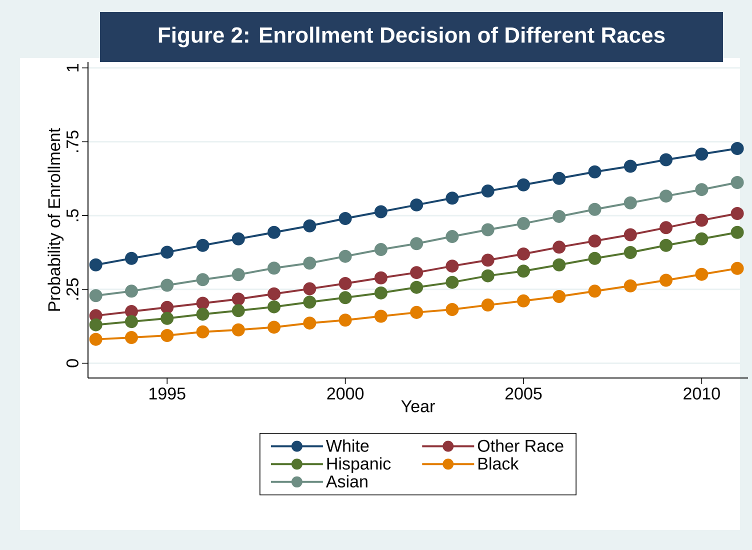  Describe the element at coordinates (72, 215) in the screenshot. I see `y-tick-label: .5` at that location.